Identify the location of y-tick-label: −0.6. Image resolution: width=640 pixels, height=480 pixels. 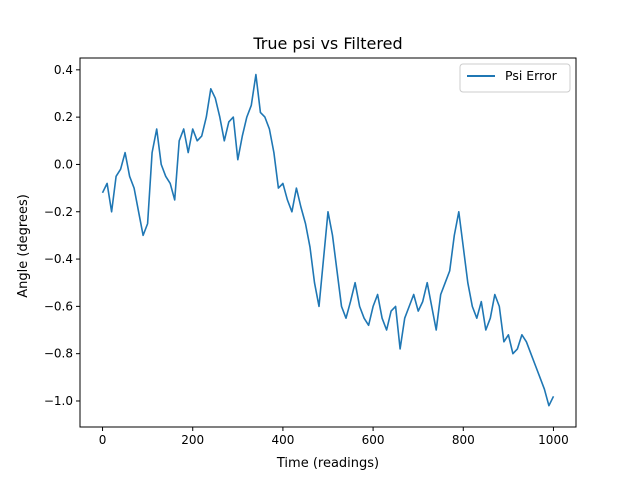
(58, 306).